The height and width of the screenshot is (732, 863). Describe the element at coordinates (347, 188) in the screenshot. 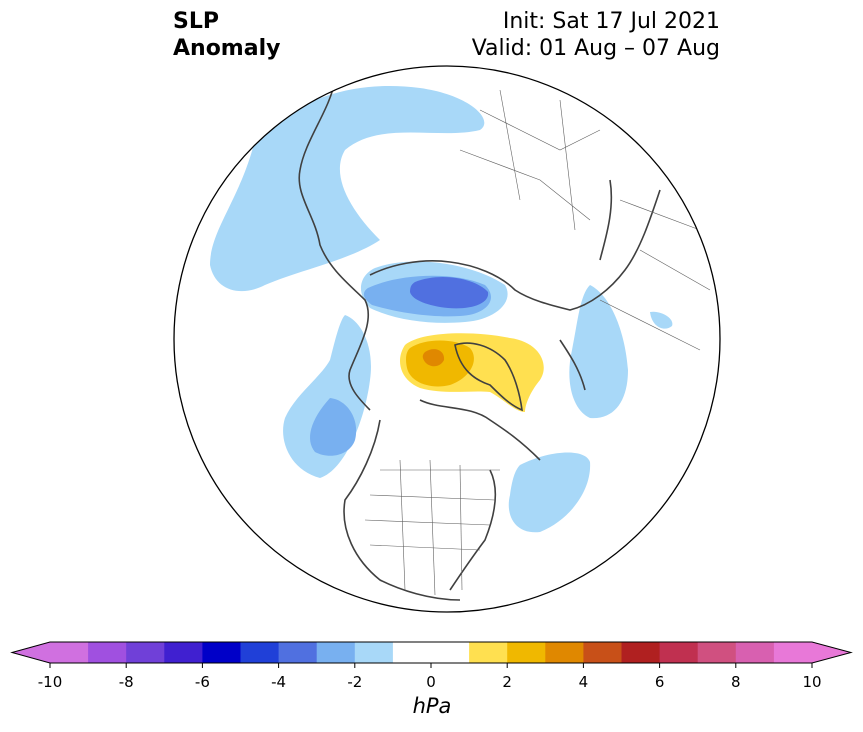

I see `negative-anomaly-north-atlantic` at that location.